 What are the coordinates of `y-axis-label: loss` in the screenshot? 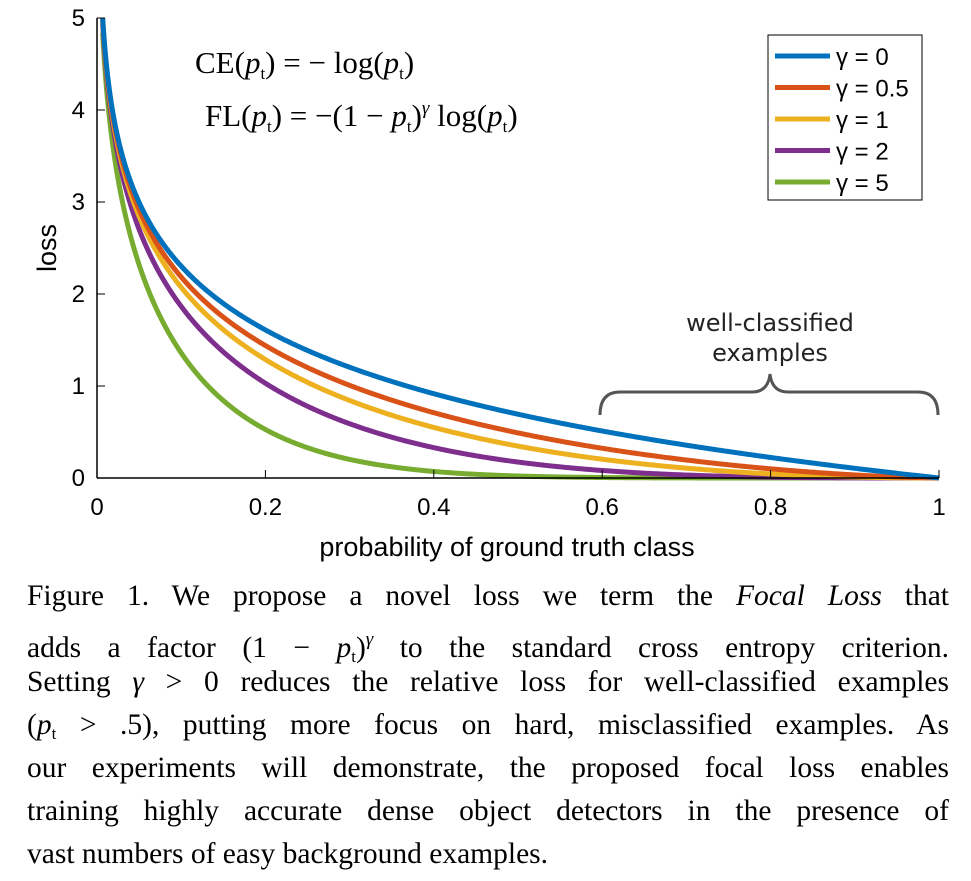 It's located at (47, 248).